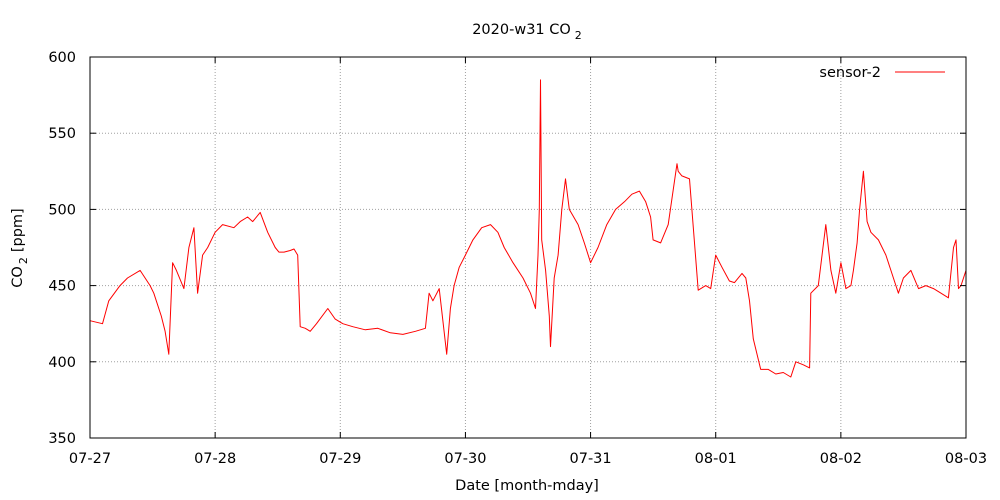 The width and height of the screenshot is (1000, 500). What do you see at coordinates (62, 439) in the screenshot?
I see `y-tick-label: 350` at bounding box center [62, 439].